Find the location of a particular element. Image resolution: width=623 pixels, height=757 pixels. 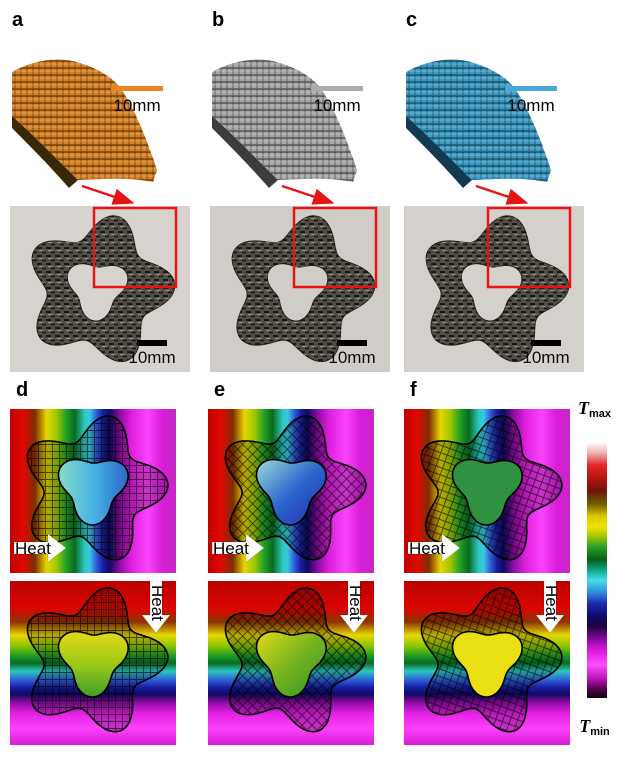

tmin-label: Tmin is located at coordinates (594, 727).